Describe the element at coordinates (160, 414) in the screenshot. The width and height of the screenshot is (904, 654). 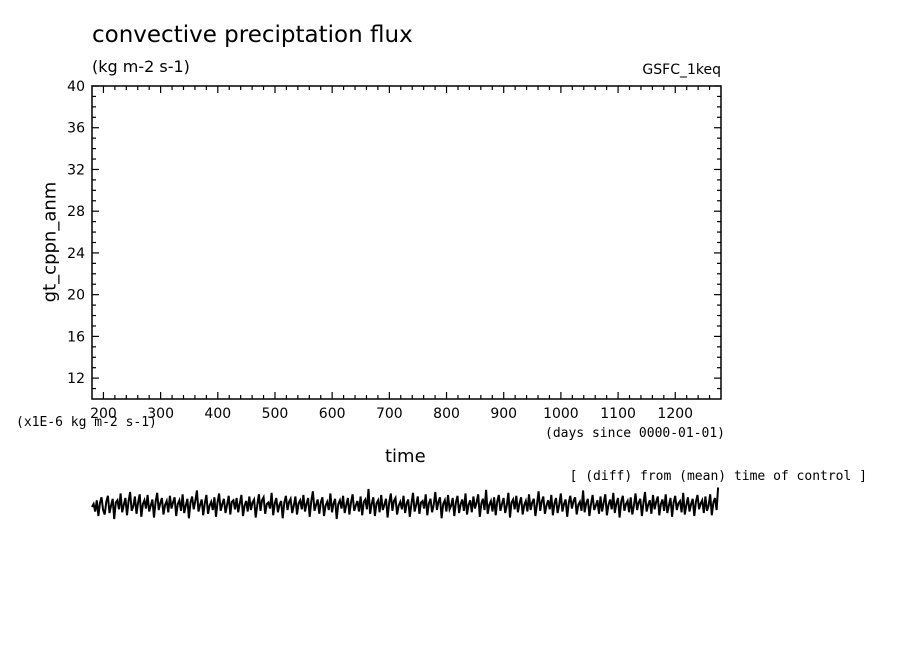
I see `x-tick-label: 300` at that location.